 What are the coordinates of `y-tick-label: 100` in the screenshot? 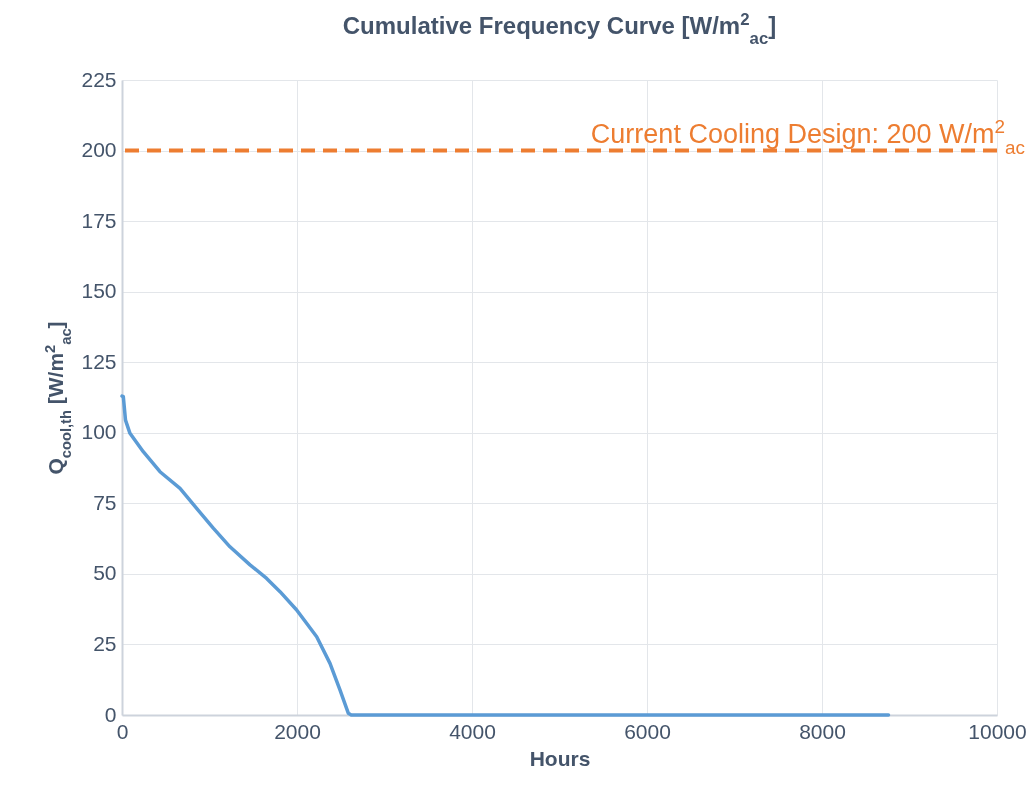 It's located at (99, 432).